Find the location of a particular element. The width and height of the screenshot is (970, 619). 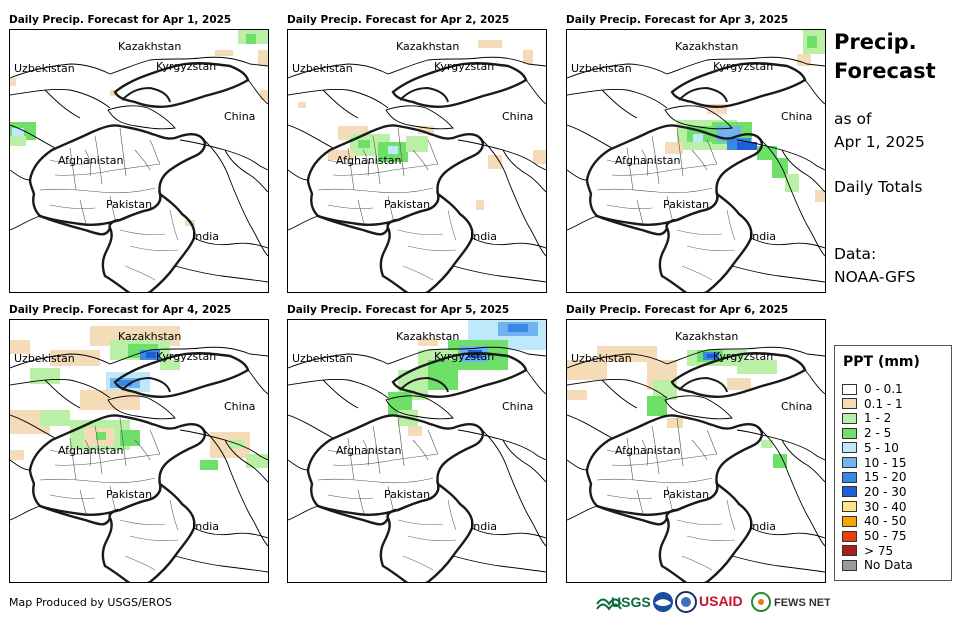

legend-entry: > 75 is located at coordinates (867, 551).